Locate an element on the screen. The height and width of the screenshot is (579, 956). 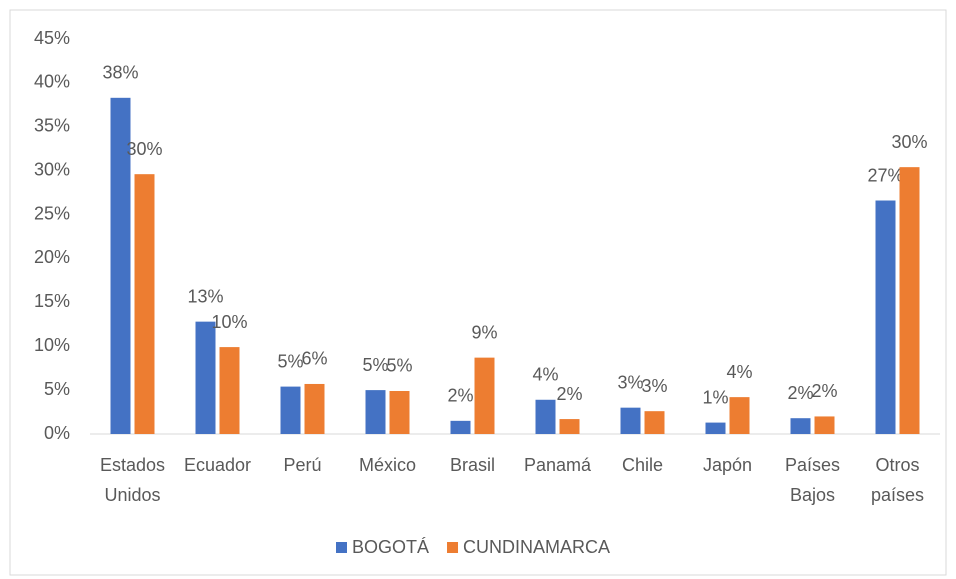
data-label: 13% is located at coordinates (205, 296).